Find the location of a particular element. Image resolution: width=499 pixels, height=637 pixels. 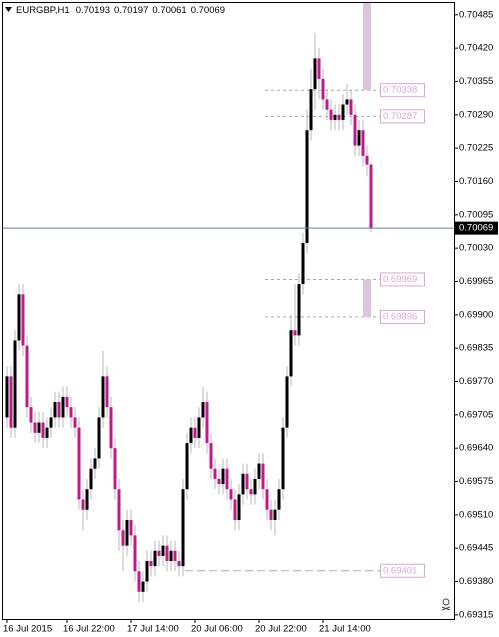

y-tick-label: 0.70095 is located at coordinates (476, 214).